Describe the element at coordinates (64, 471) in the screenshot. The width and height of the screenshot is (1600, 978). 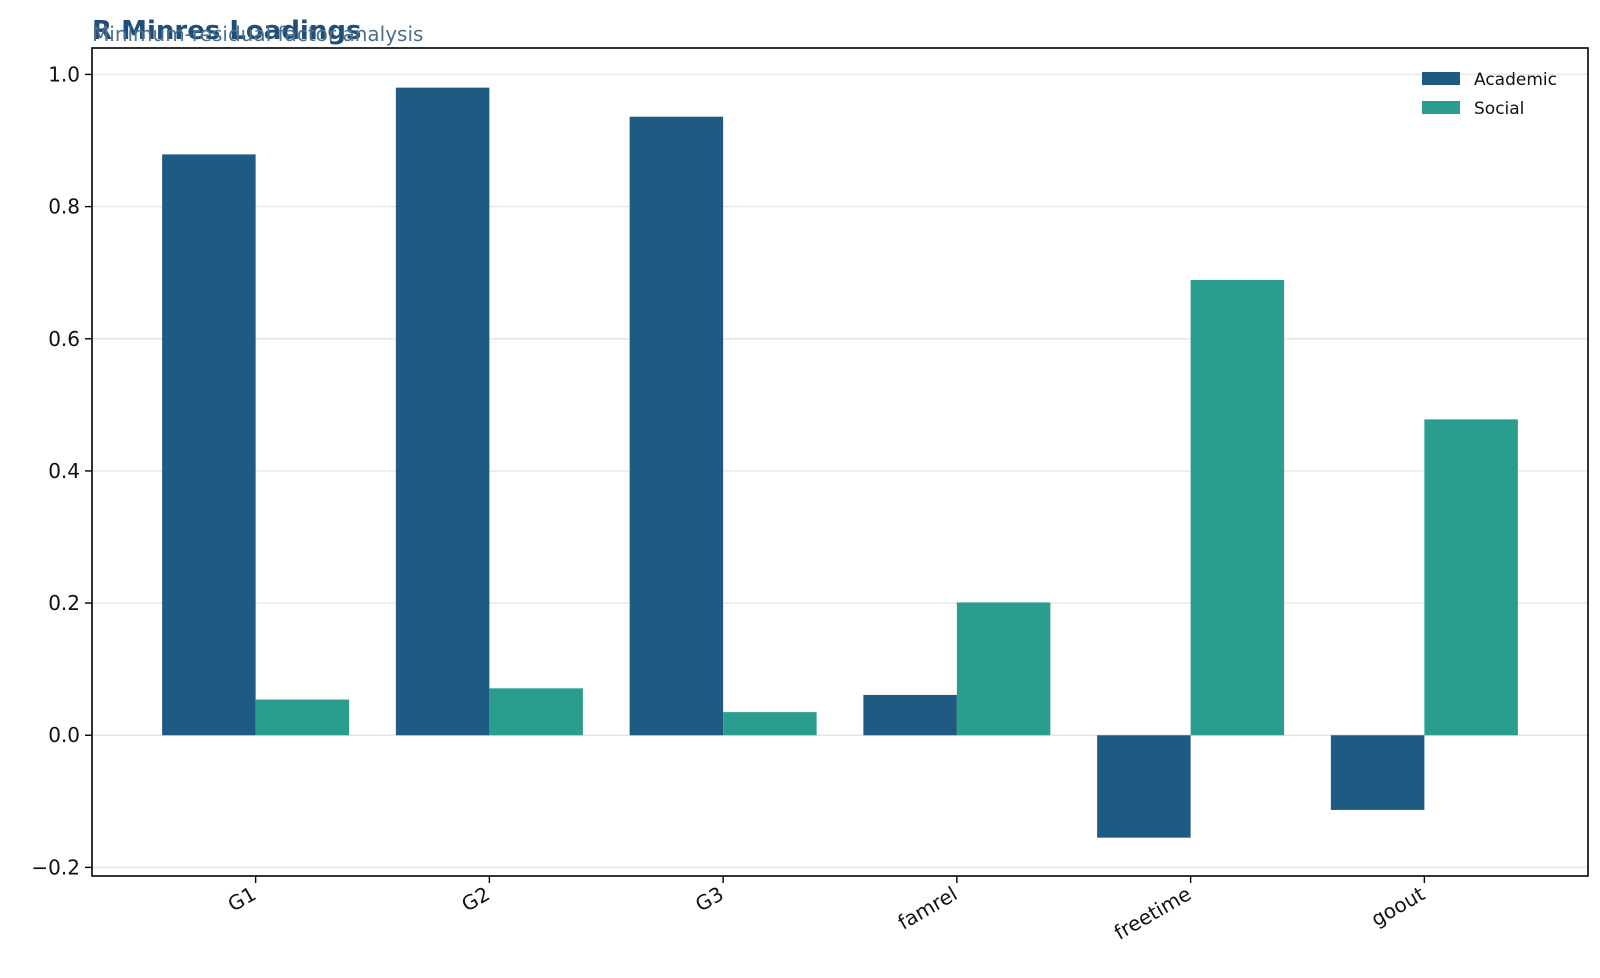
I see `y-tick-label: 0.4` at that location.